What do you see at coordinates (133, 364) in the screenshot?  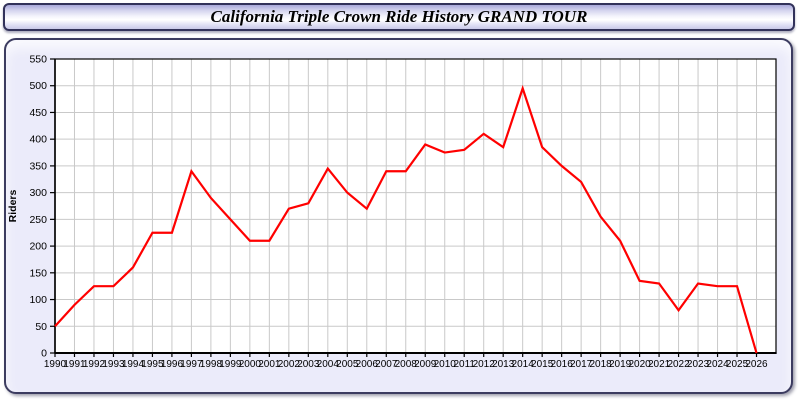 I see `x-tick-label: 1994` at bounding box center [133, 364].